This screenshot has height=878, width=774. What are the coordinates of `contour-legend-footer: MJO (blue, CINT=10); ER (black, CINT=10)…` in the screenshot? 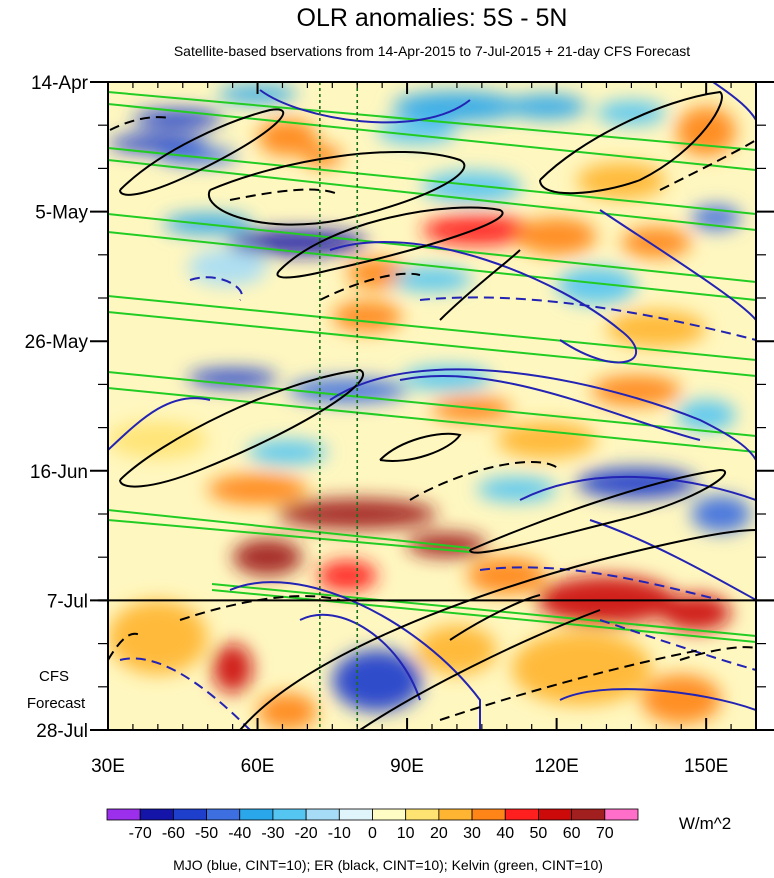 It's located at (388, 865).